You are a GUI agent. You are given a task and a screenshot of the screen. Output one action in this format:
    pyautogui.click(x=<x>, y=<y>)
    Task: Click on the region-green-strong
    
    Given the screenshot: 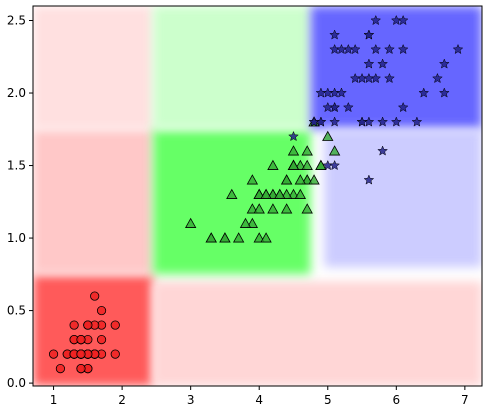 What is the action you would take?
    pyautogui.click(x=231, y=202)
    